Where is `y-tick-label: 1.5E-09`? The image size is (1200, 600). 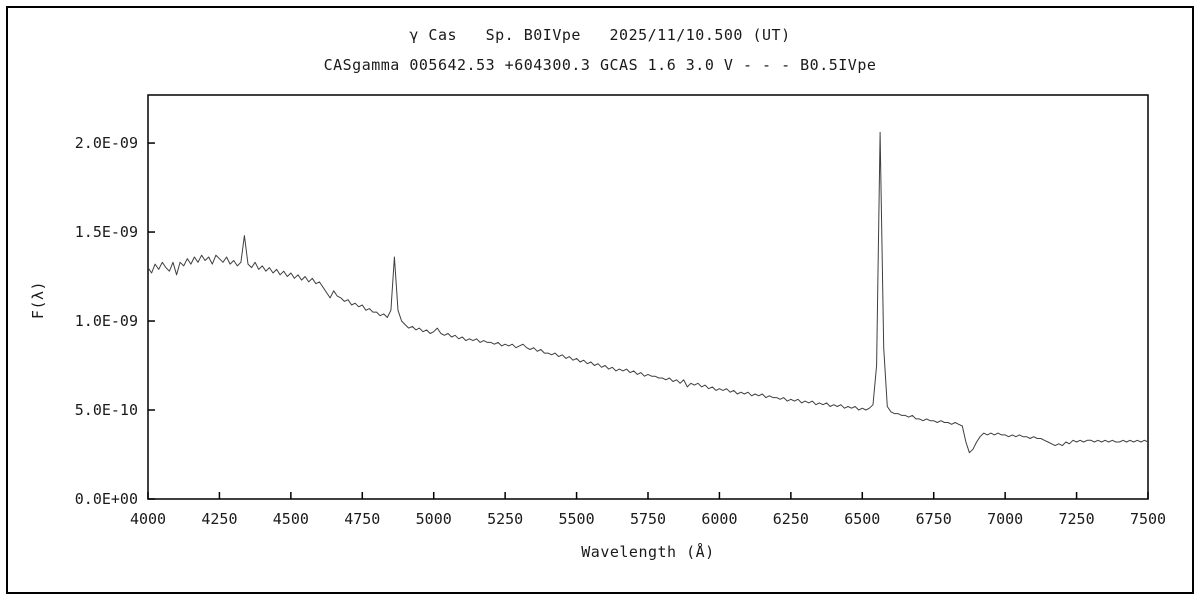 y-tick-label: 1.5E-09 is located at coordinates (106, 232).